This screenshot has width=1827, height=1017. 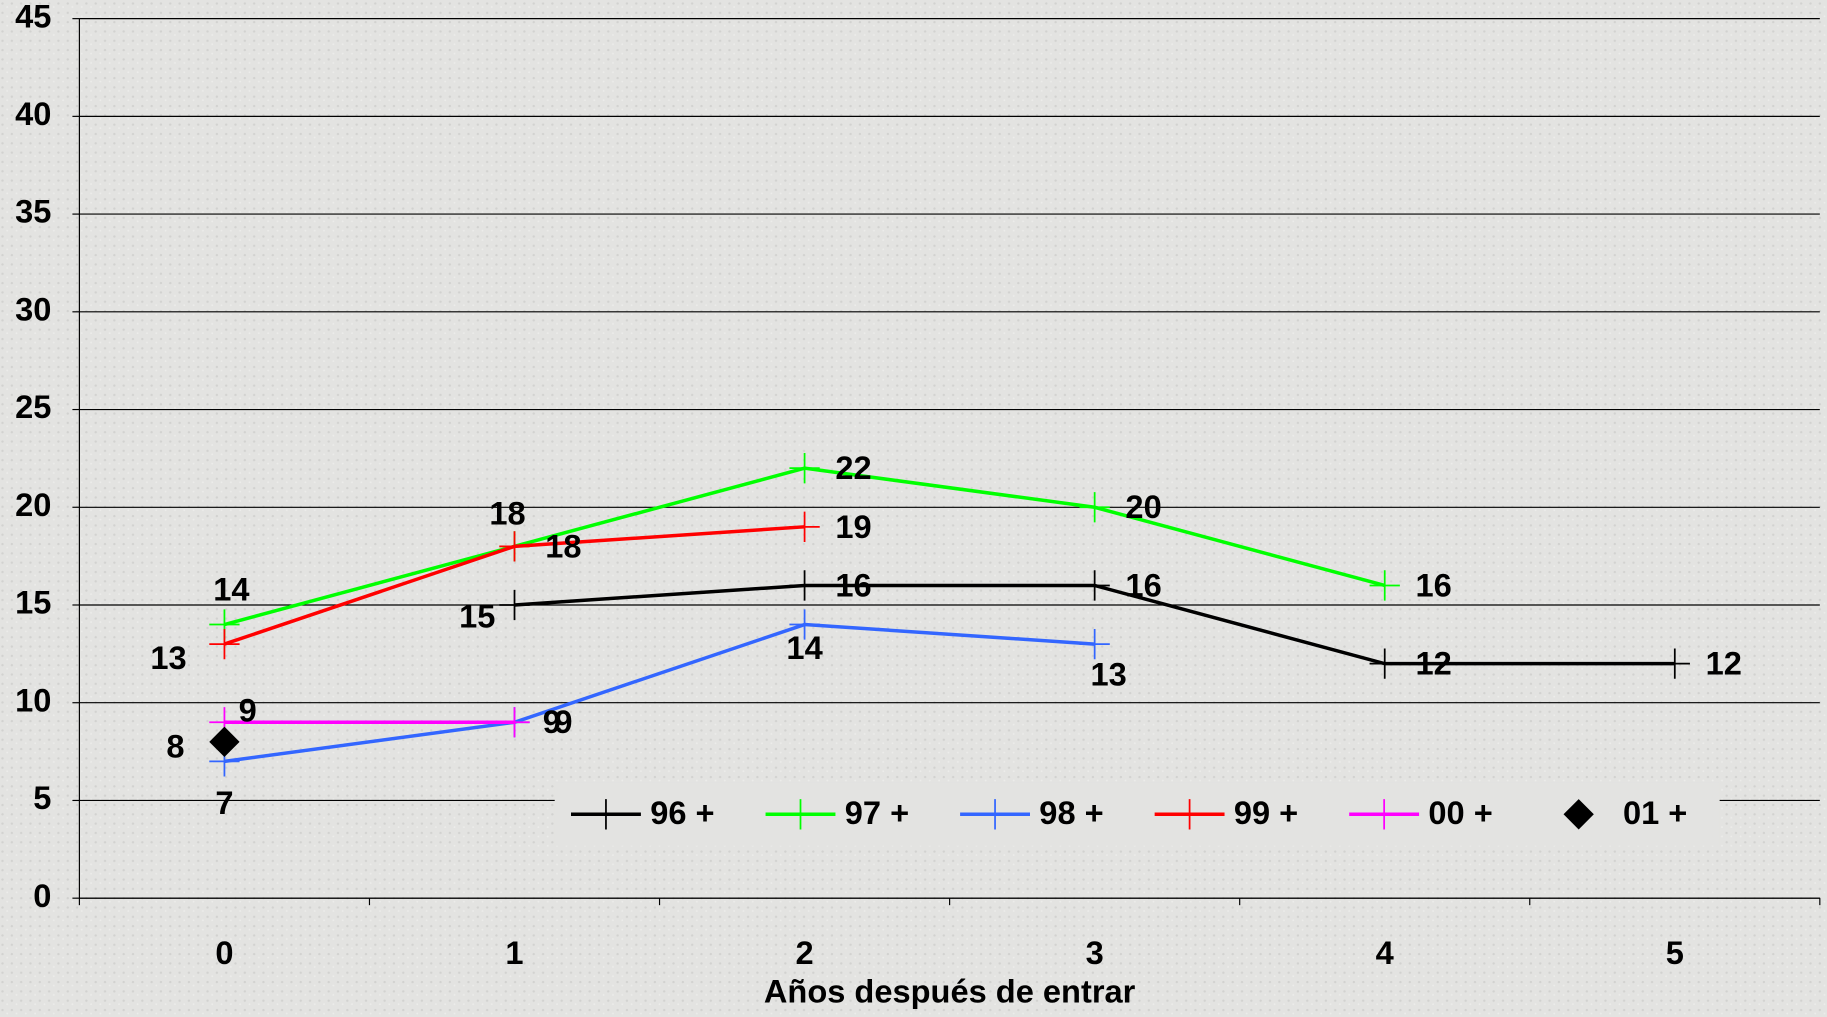 I want to click on y-tick-label: 20, so click(x=33, y=504).